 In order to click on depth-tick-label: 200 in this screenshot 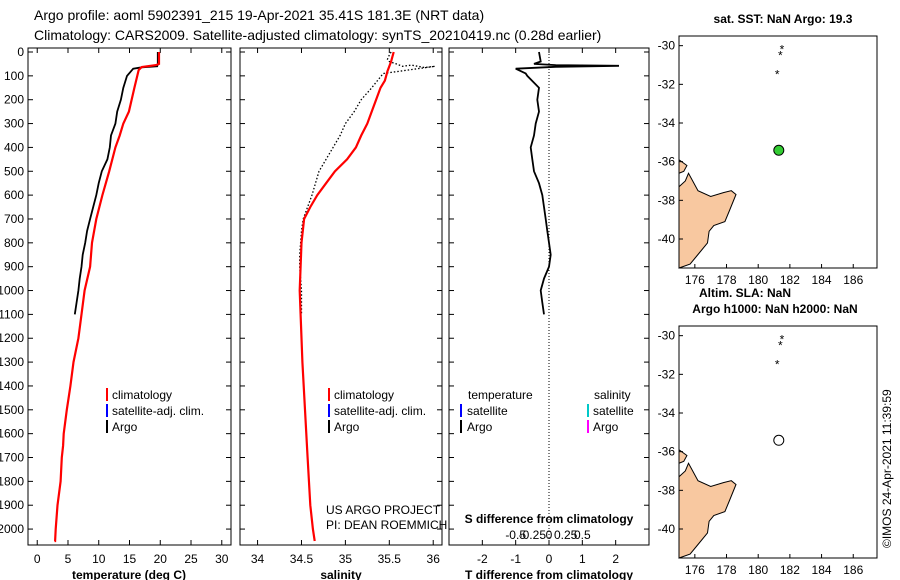, I will do `click(14, 100)`.